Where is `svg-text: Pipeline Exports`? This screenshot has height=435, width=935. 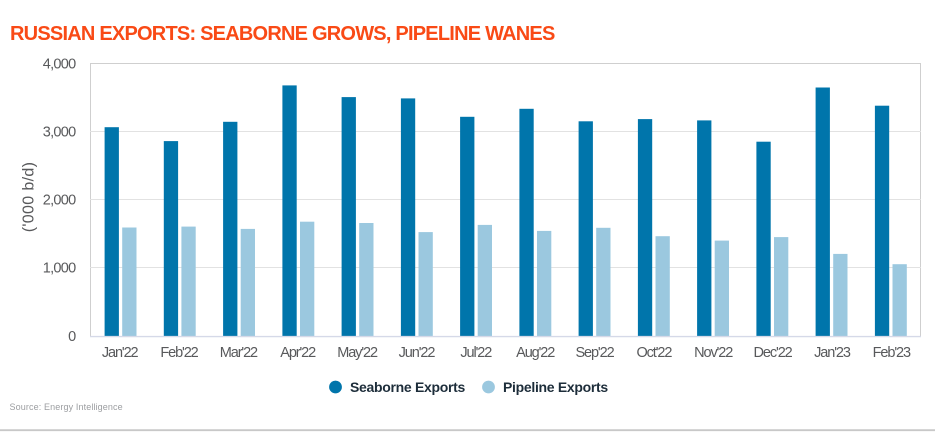
svg-text: Pipeline Exports is located at coordinates (555, 387).